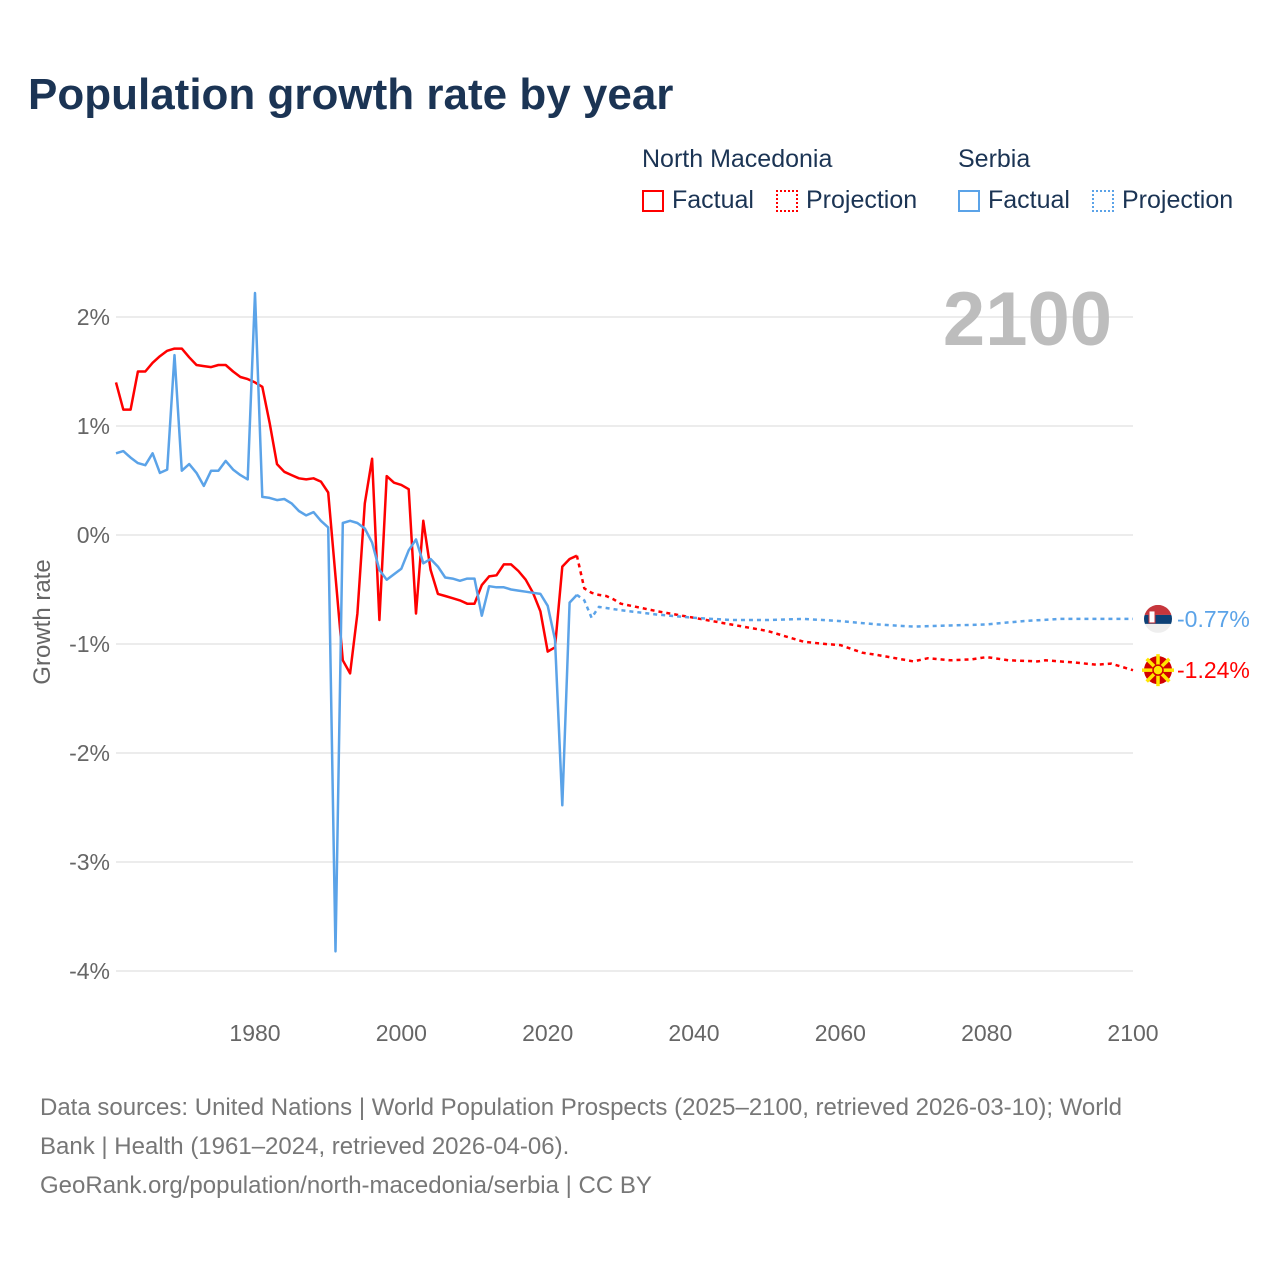 This screenshot has width=1280, height=1280. What do you see at coordinates (1152, 617) in the screenshot?
I see `flag-coat-of-arms` at bounding box center [1152, 617].